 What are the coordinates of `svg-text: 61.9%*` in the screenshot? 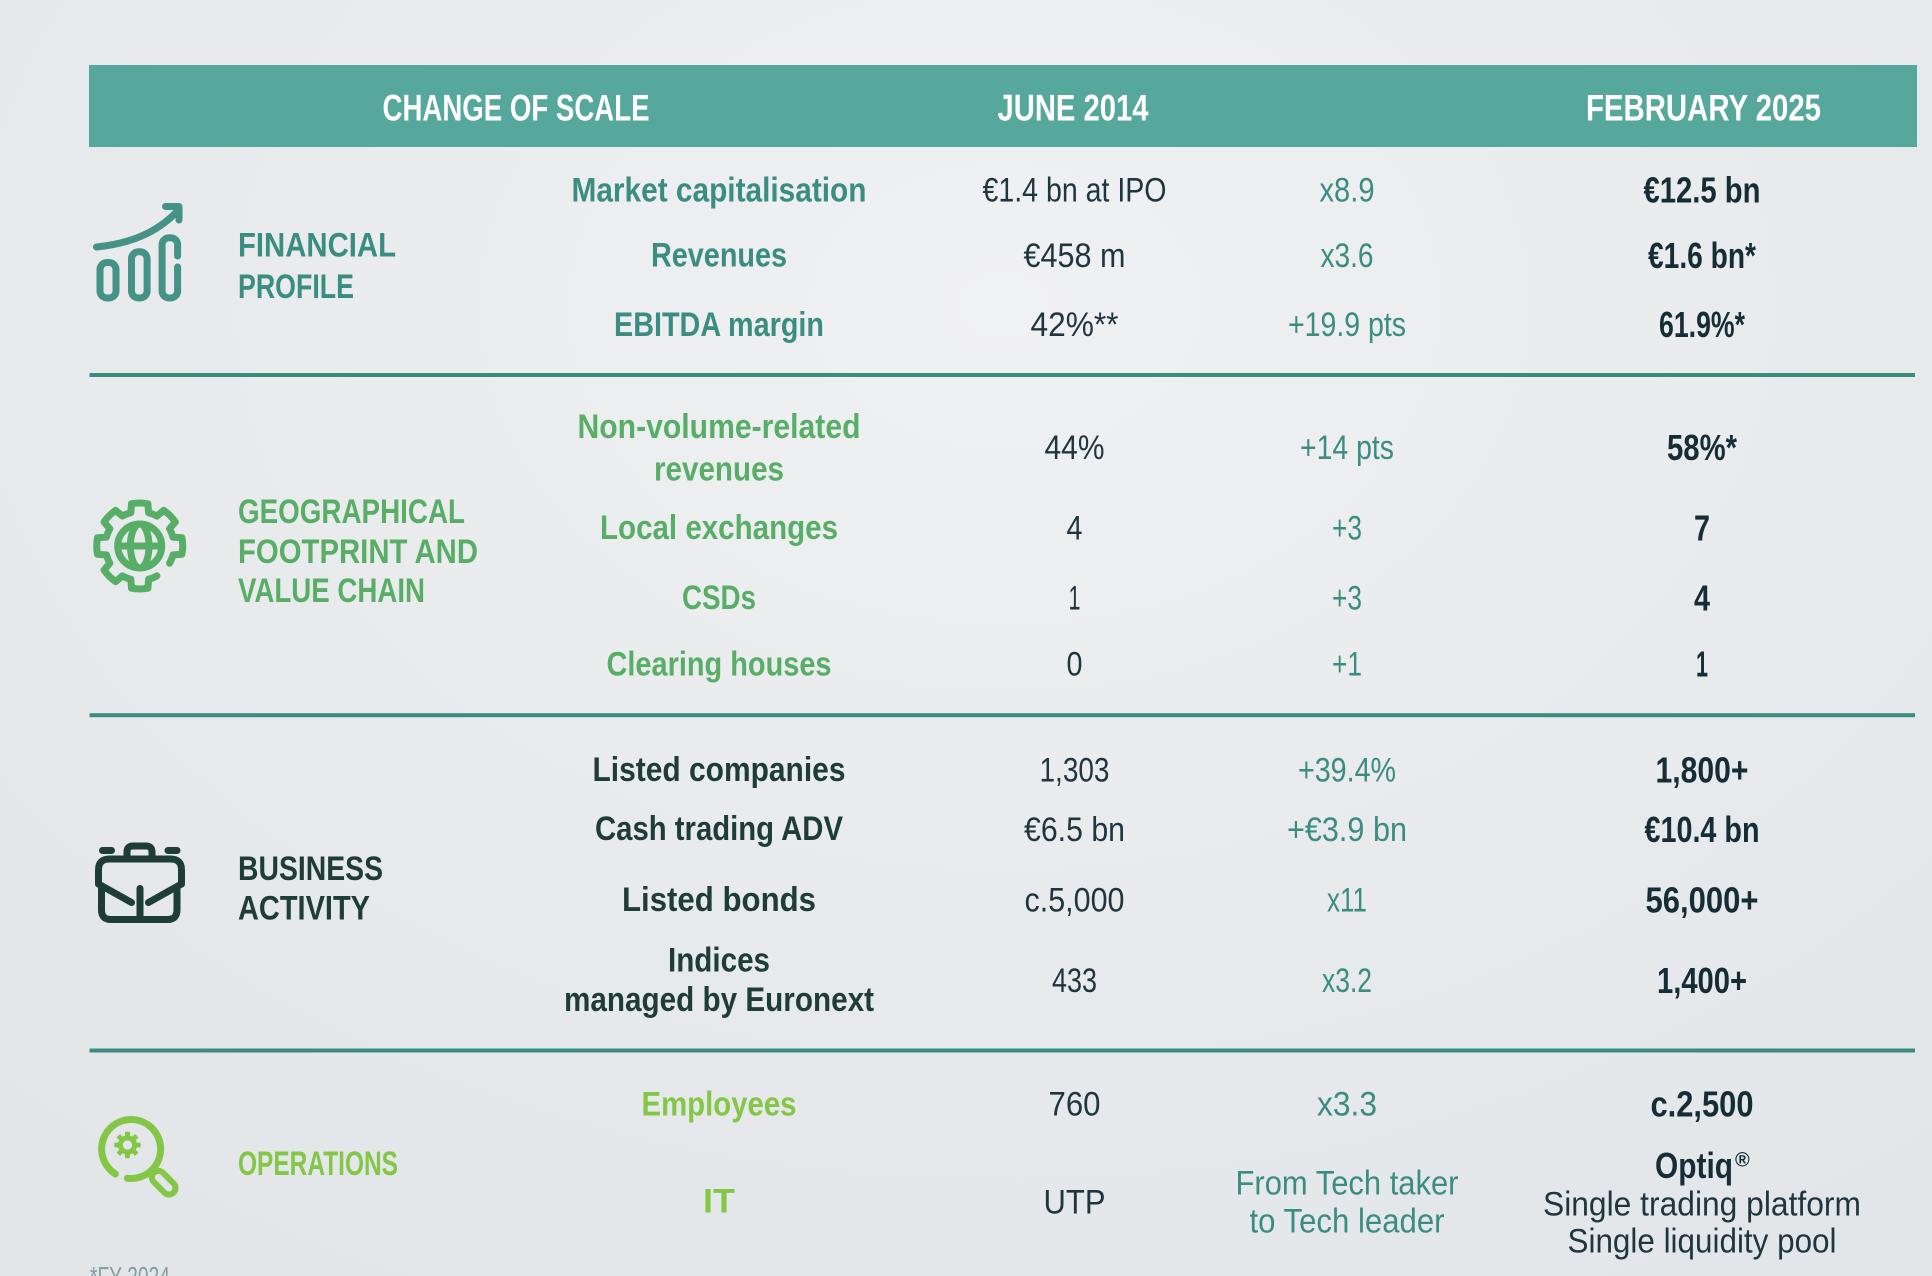 It's located at (1702, 324).